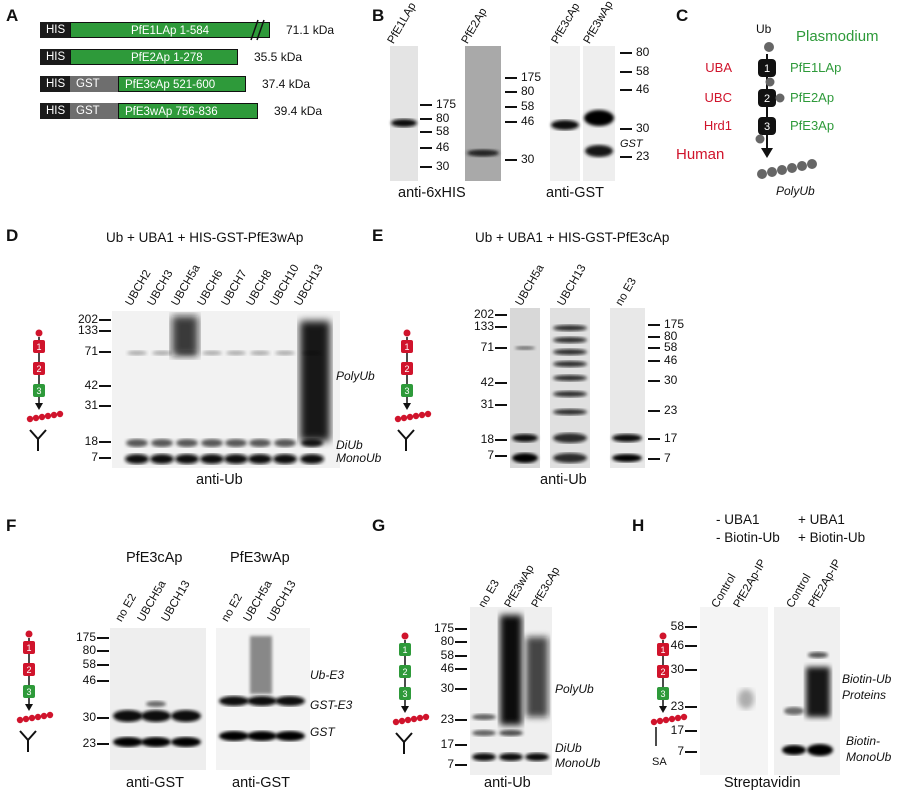 The image size is (904, 800). Describe the element at coordinates (219, 480) in the screenshot. I see `caption-d: anti-Ub` at that location.